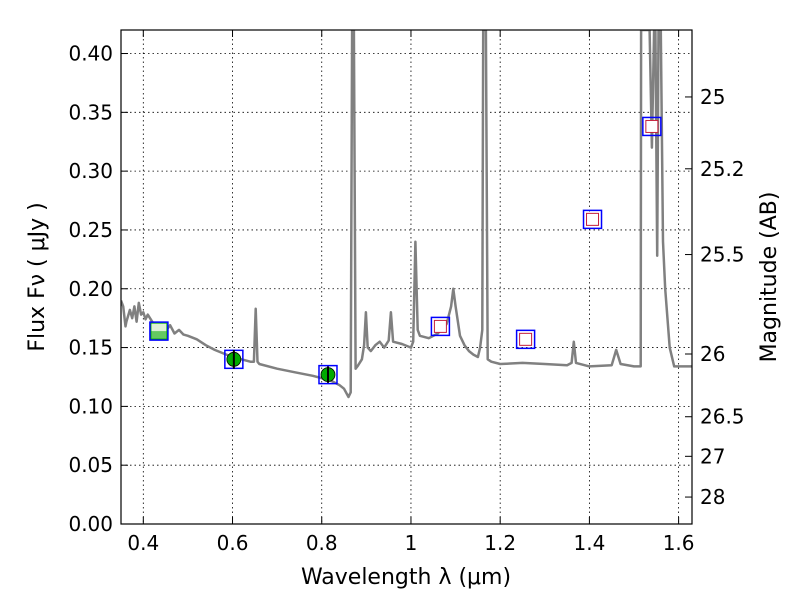 This screenshot has height=600, width=800. Describe the element at coordinates (90, 465) in the screenshot. I see `y-tick-label: 0.05` at that location.